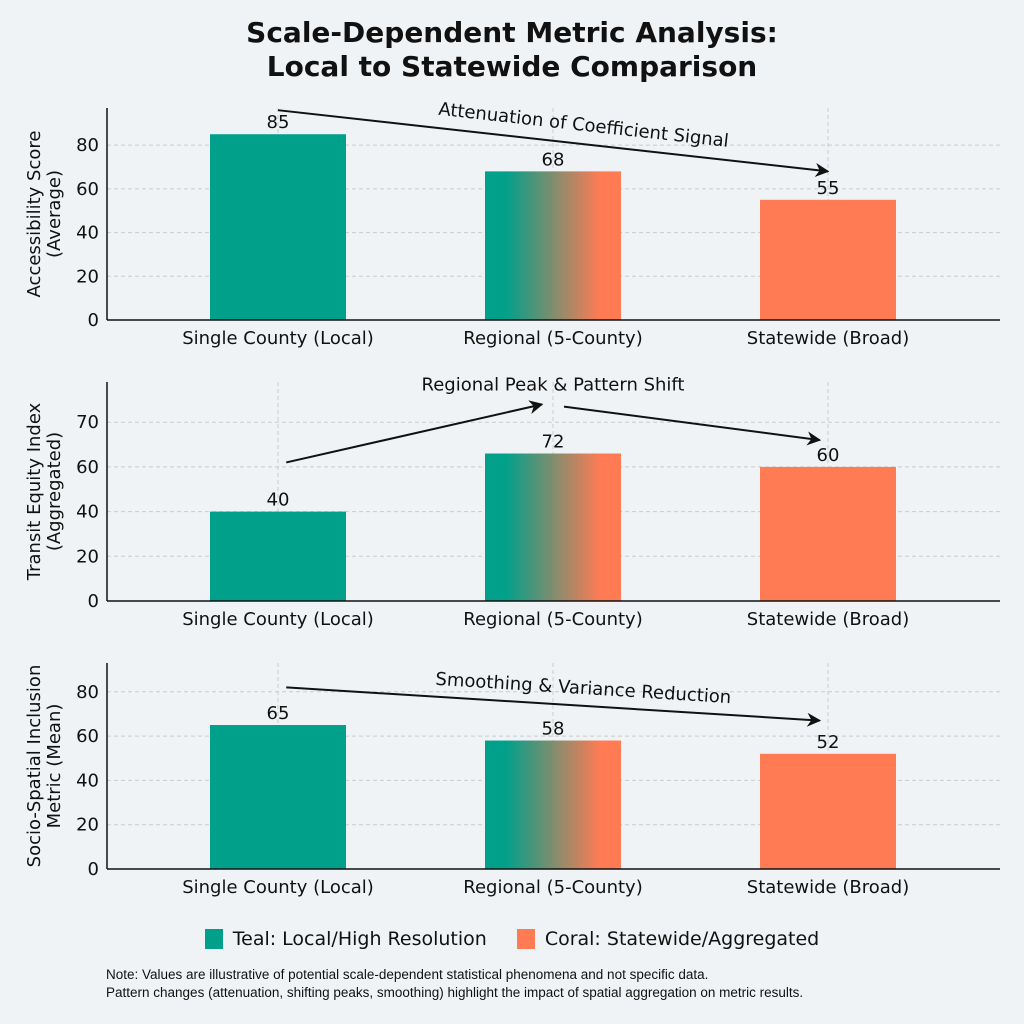 The height and width of the screenshot is (1024, 1024). I want to click on data-label: 72, so click(553, 442).